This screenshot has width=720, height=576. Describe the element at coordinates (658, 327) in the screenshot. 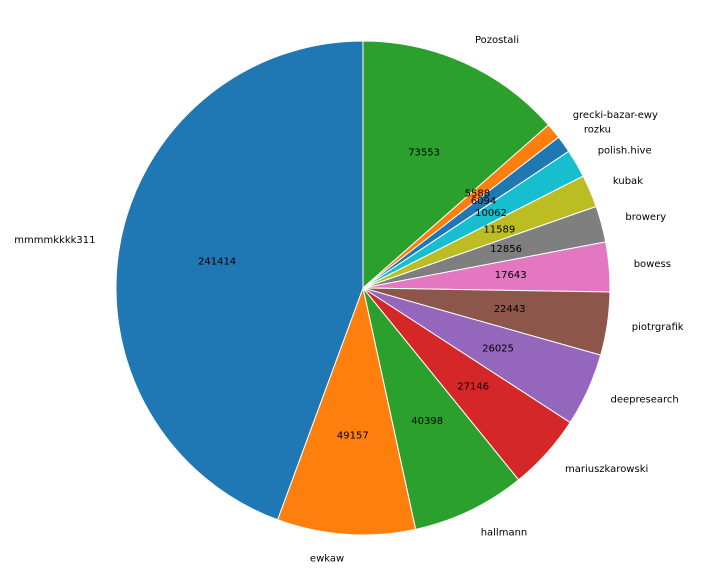

I see `pie-category-label-piotrgrafik: piotrgrafik` at that location.